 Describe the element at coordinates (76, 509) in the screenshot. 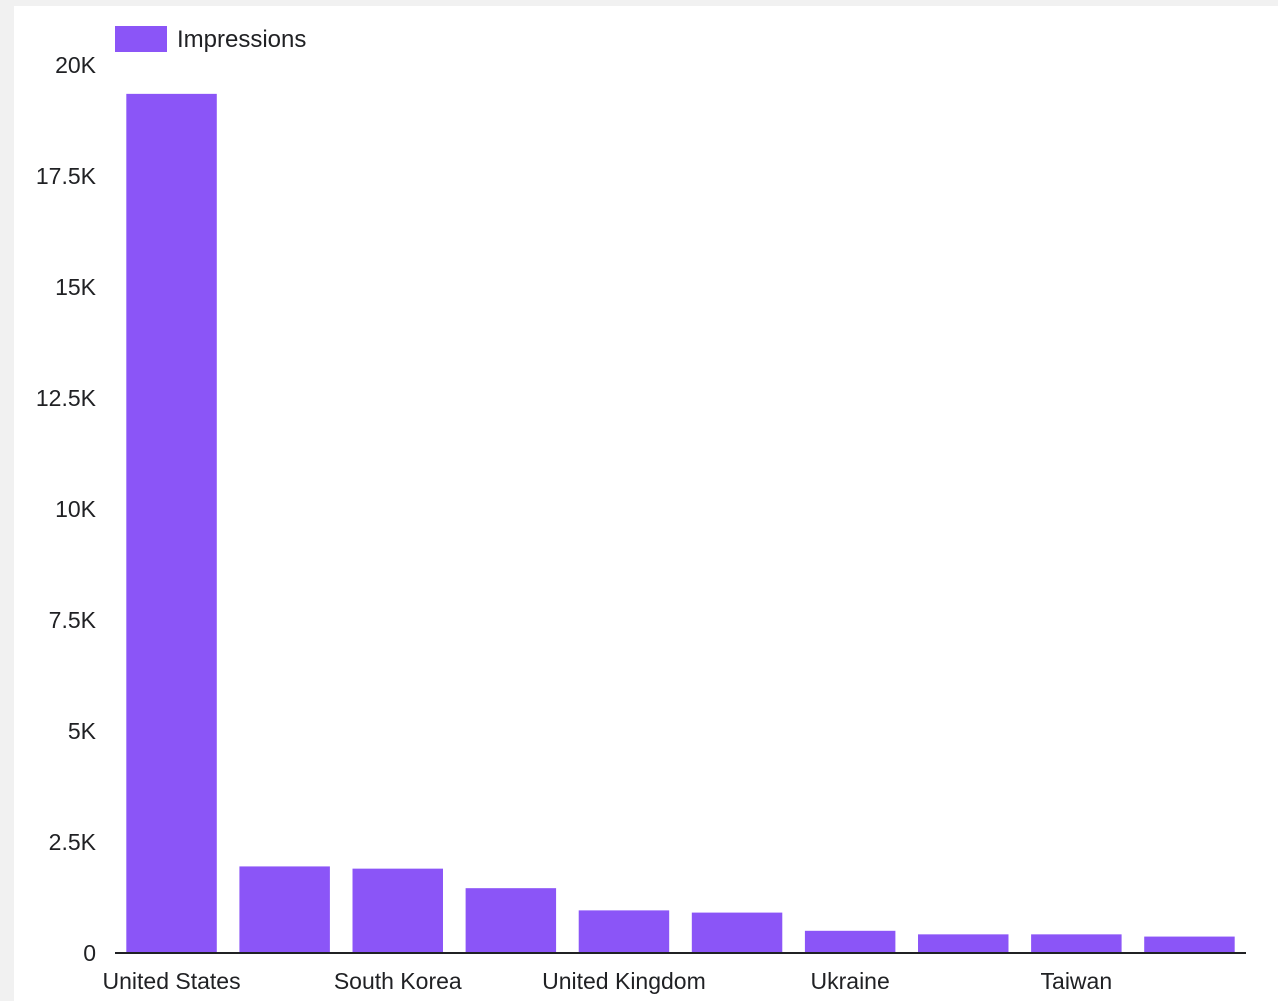

I see `y-tick-label: 10K` at that location.